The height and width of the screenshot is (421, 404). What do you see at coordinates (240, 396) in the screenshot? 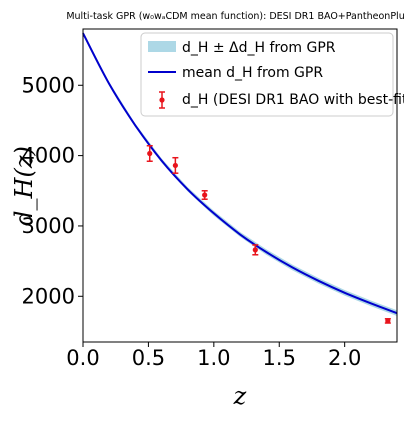
I see `x-axis-label: z` at bounding box center [240, 396].